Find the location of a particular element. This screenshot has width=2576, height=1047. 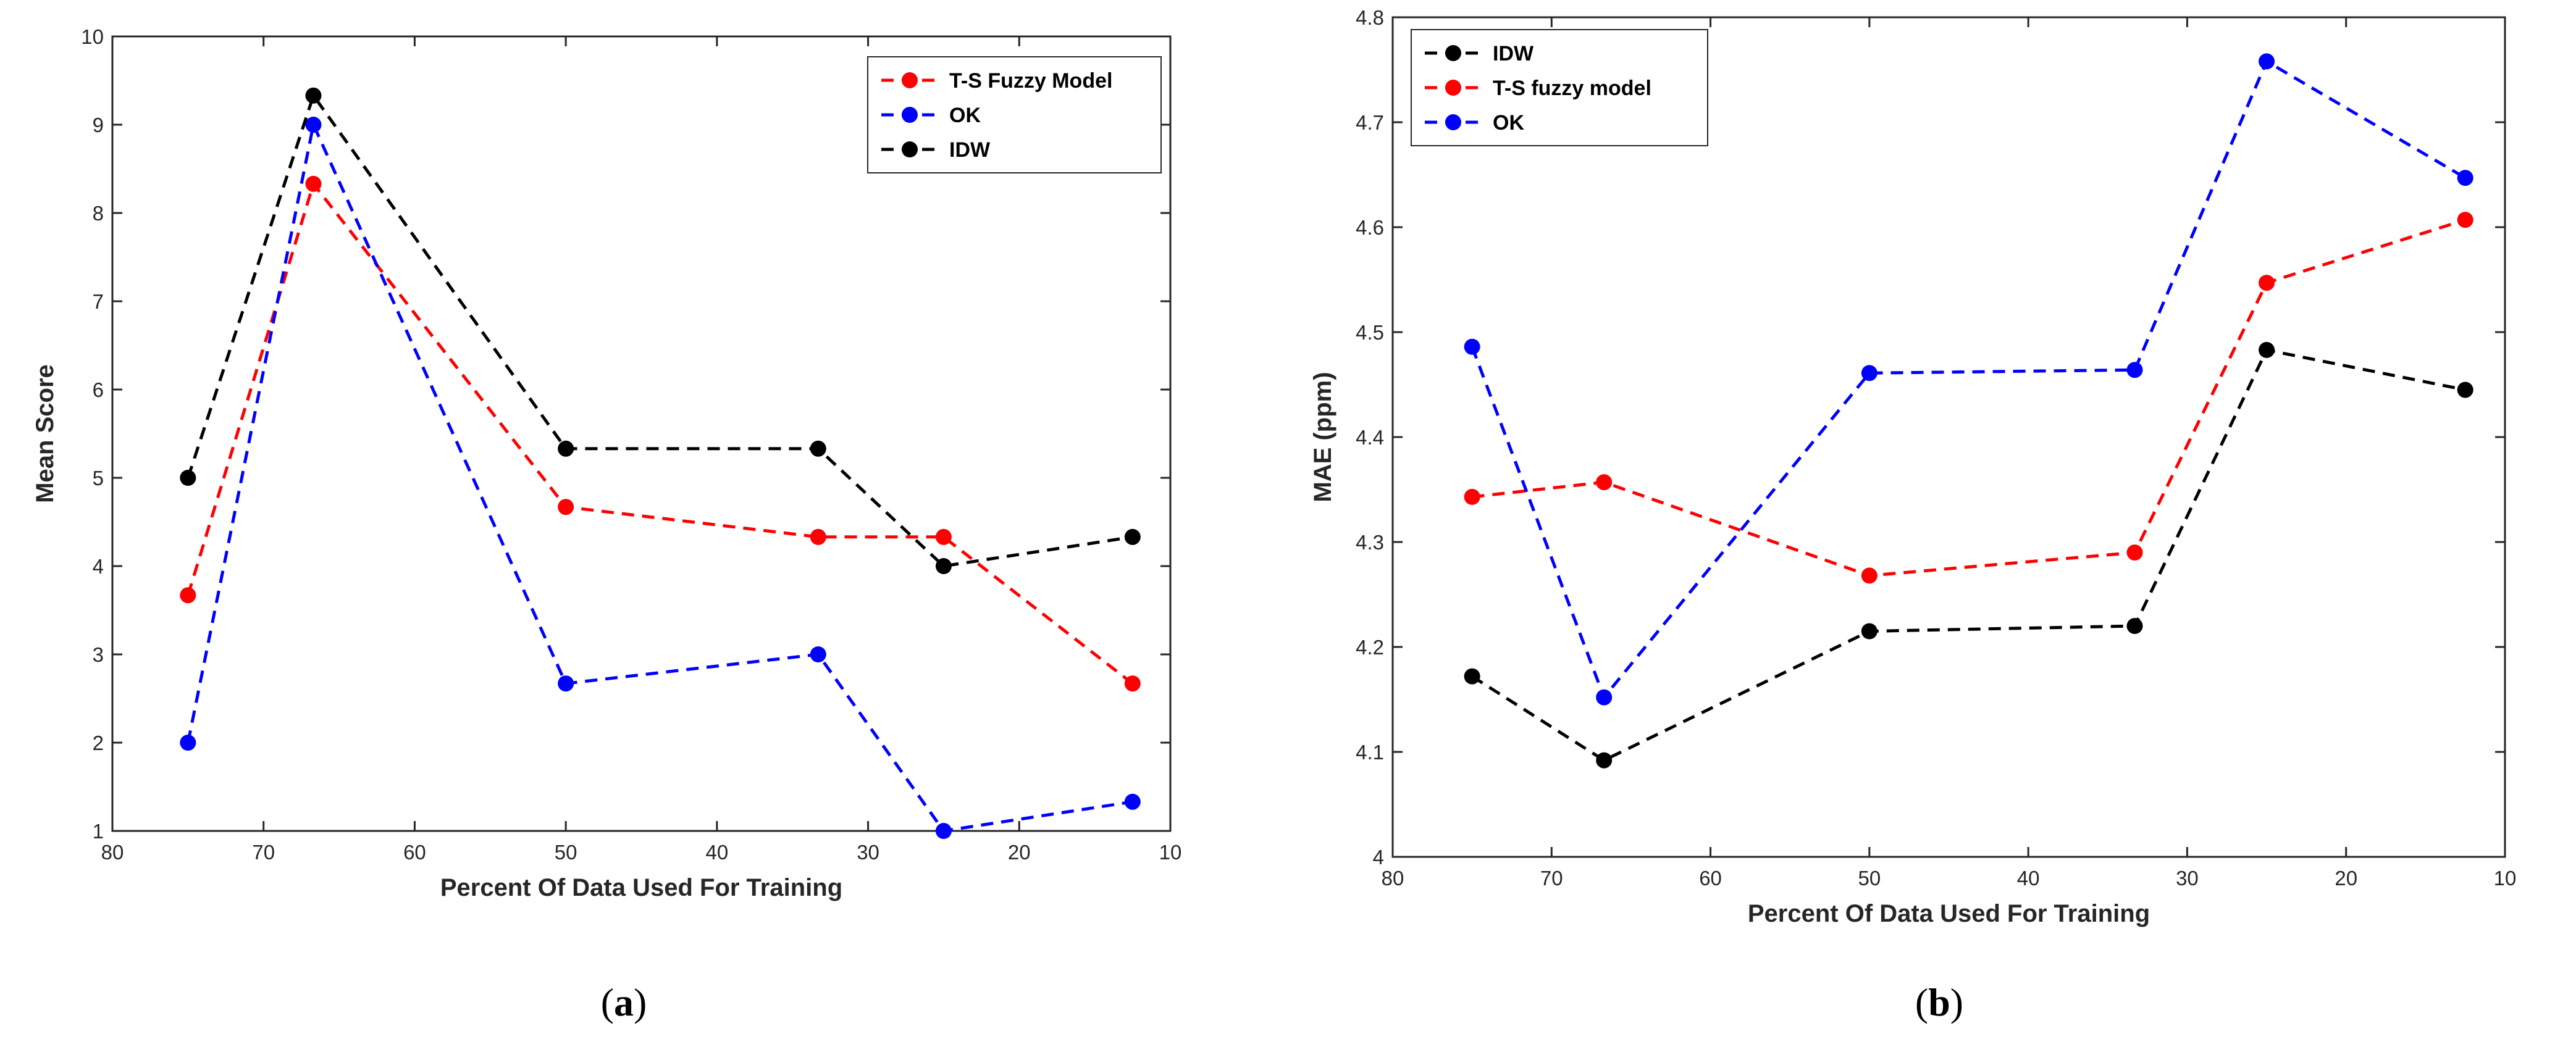

y-tick-label: 4.4 is located at coordinates (1370, 437).